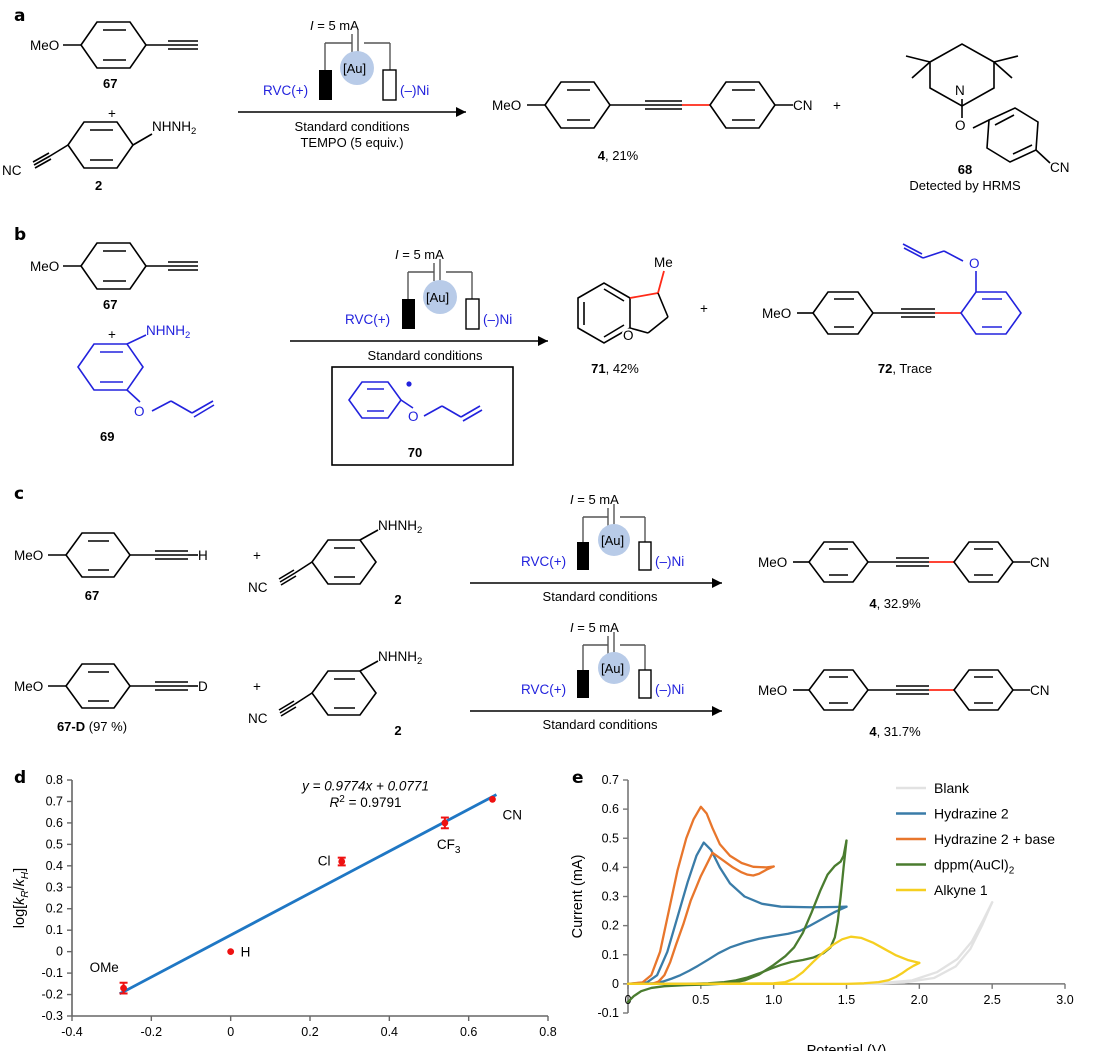 The image size is (1103, 1051). I want to click on x-axis-tick-label: 1.0, so click(773, 1000).